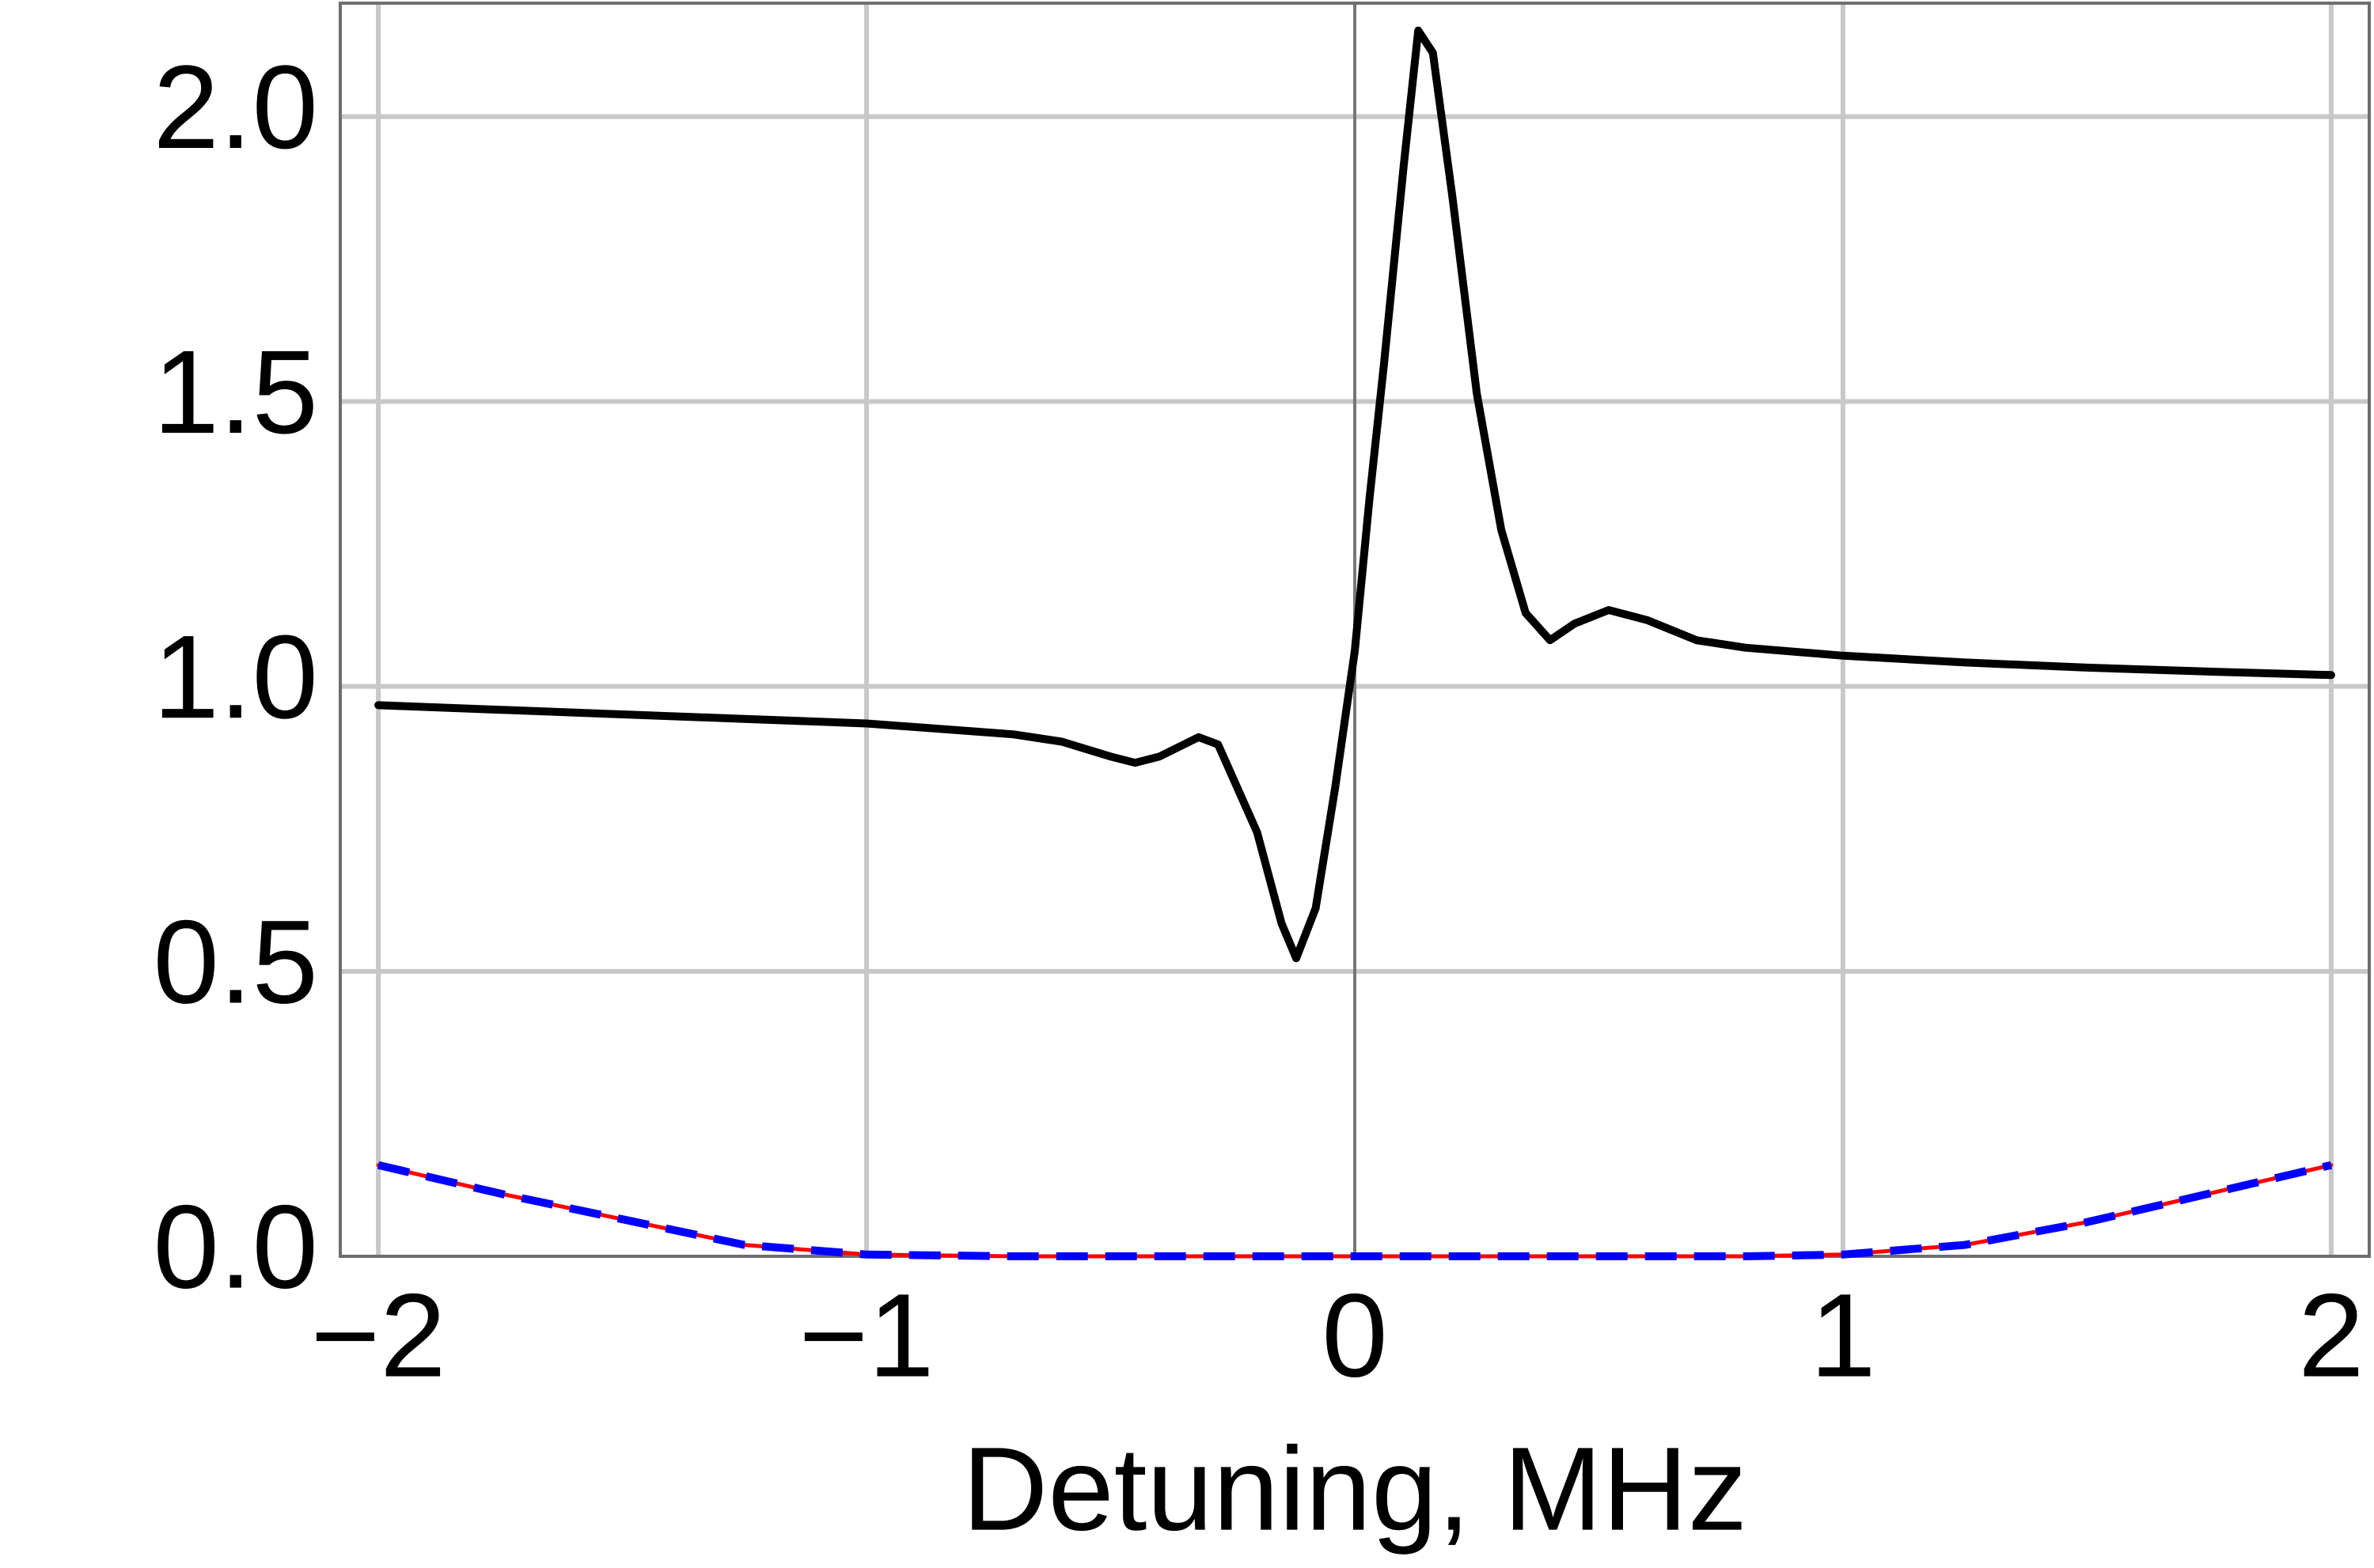 The image size is (2374, 1568). I want to click on x-tick-label: −2, so click(378, 1335).